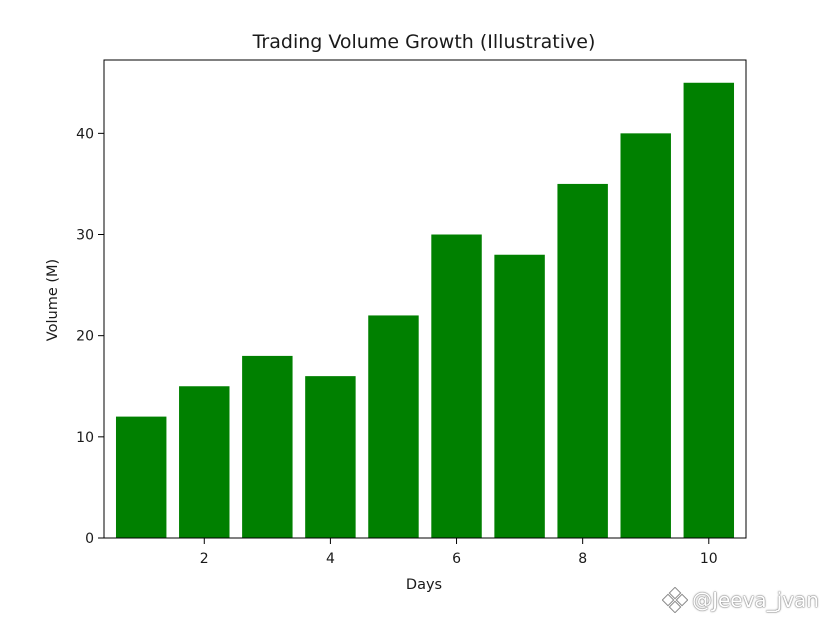 The width and height of the screenshot is (829, 623). What do you see at coordinates (755, 600) in the screenshot?
I see `watermark-text: @Jeeva_jvan` at bounding box center [755, 600].